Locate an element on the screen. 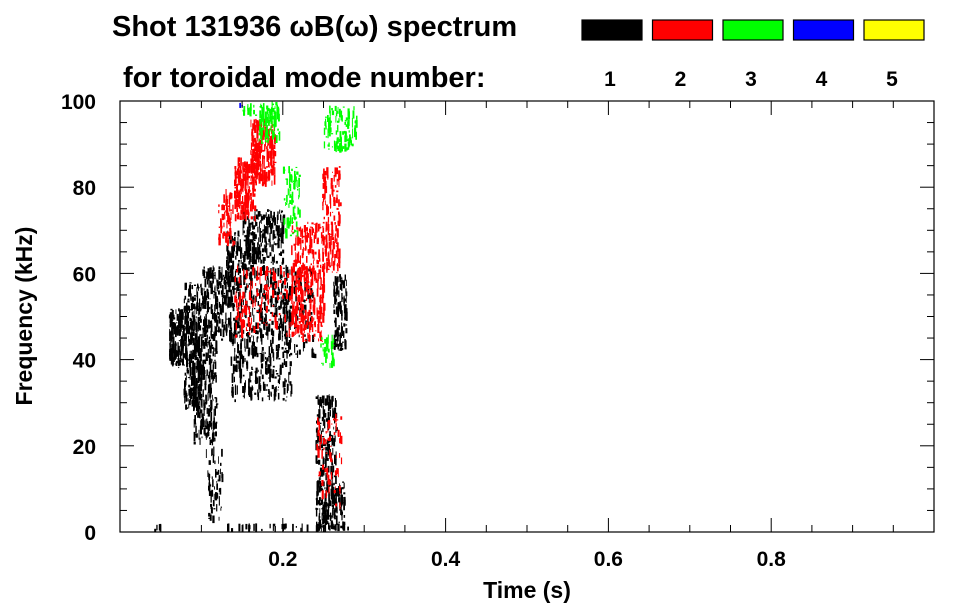 The width and height of the screenshot is (963, 615). x-tick-label: 0.4 is located at coordinates (446, 559).